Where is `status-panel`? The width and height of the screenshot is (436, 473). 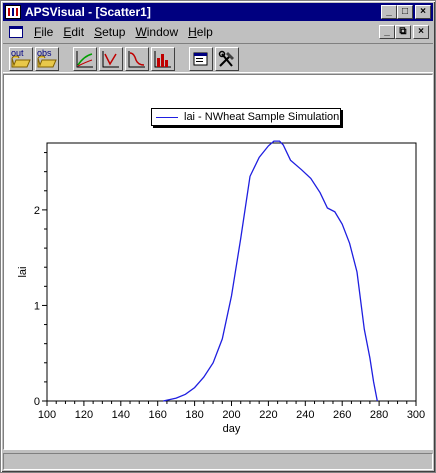
status-panel is located at coordinates (218, 461).